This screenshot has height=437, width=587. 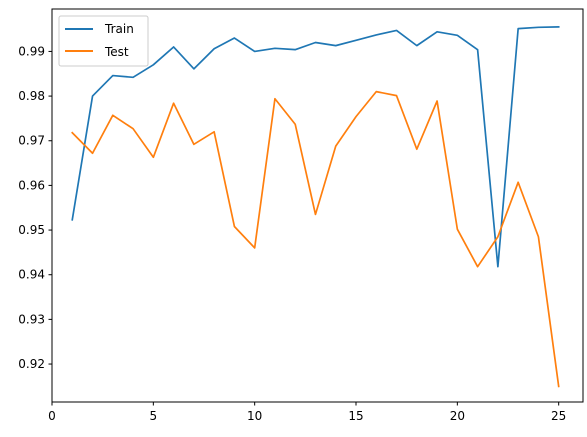 What do you see at coordinates (31, 96) in the screenshot?
I see `y-tick-label: 0.98` at bounding box center [31, 96].